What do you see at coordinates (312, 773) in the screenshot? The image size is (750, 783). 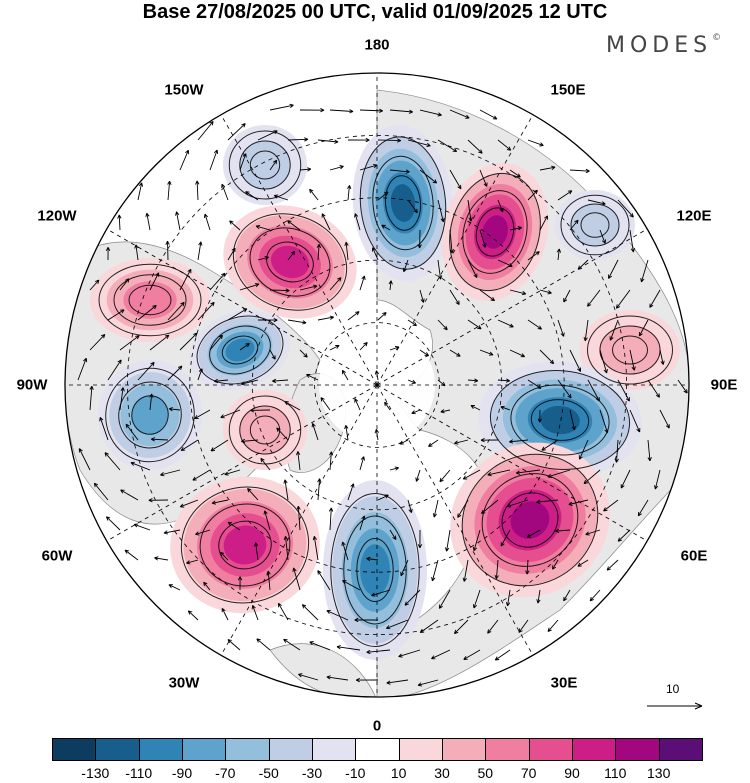 I see `colorbar-tick-label: -30` at bounding box center [312, 773].